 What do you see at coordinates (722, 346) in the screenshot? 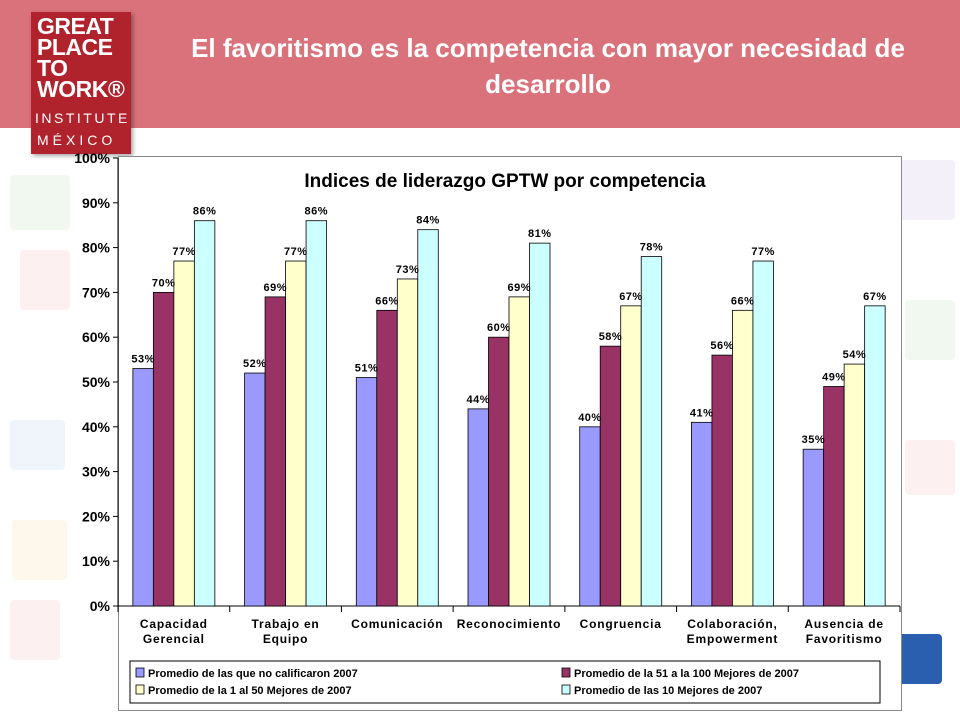
I see `data-label: 56%` at bounding box center [722, 346].